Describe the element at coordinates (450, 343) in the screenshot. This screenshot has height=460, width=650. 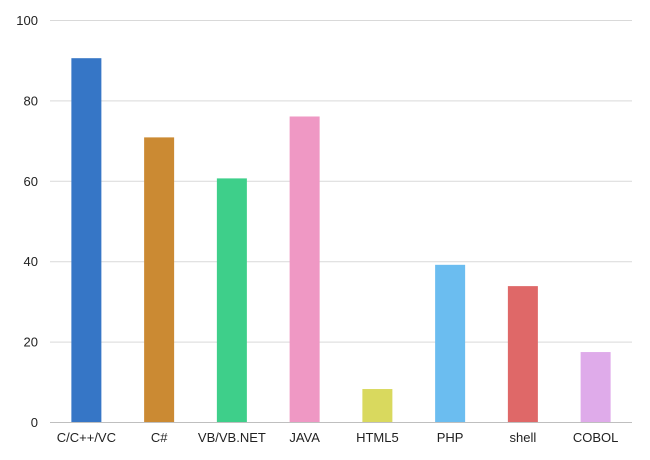
I see `bar-php` at that location.